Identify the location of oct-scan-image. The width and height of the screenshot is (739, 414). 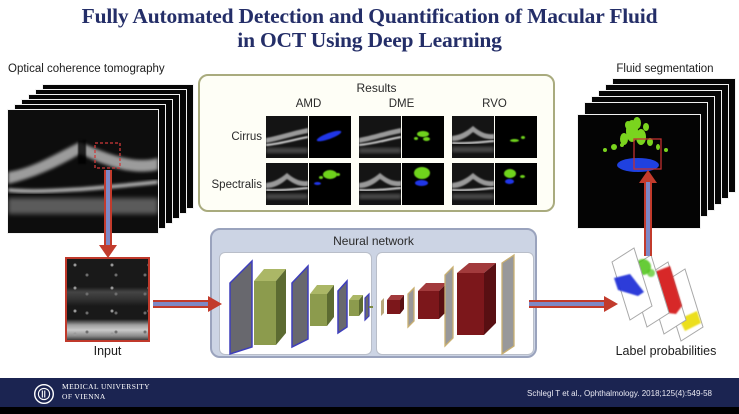
(83, 171).